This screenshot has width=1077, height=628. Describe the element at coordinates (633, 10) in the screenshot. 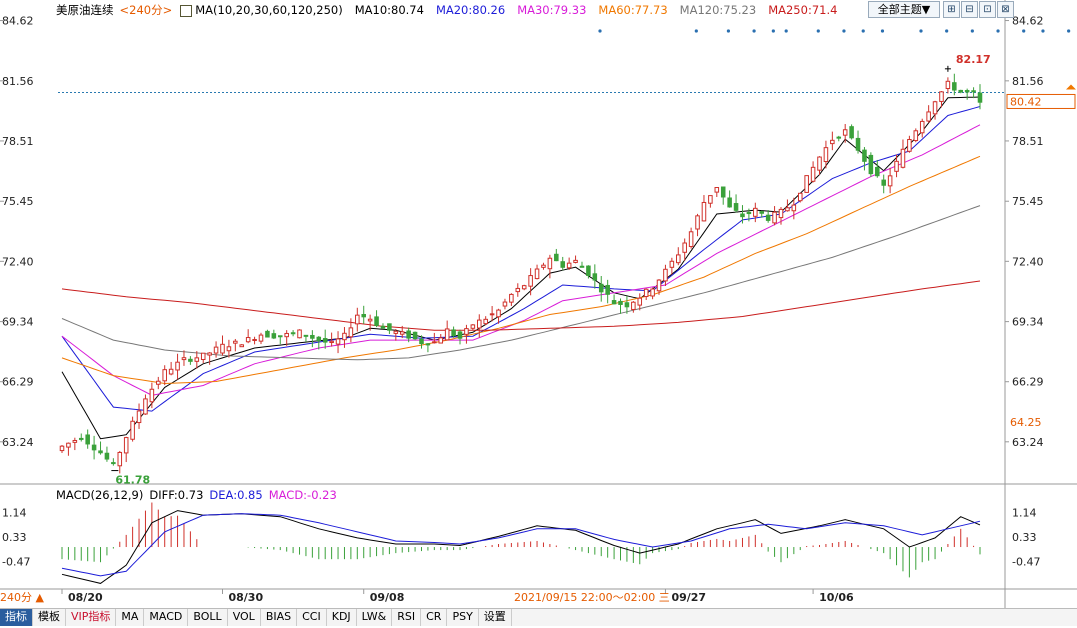

I see `ma-value-3: MA60:77.73` at that location.